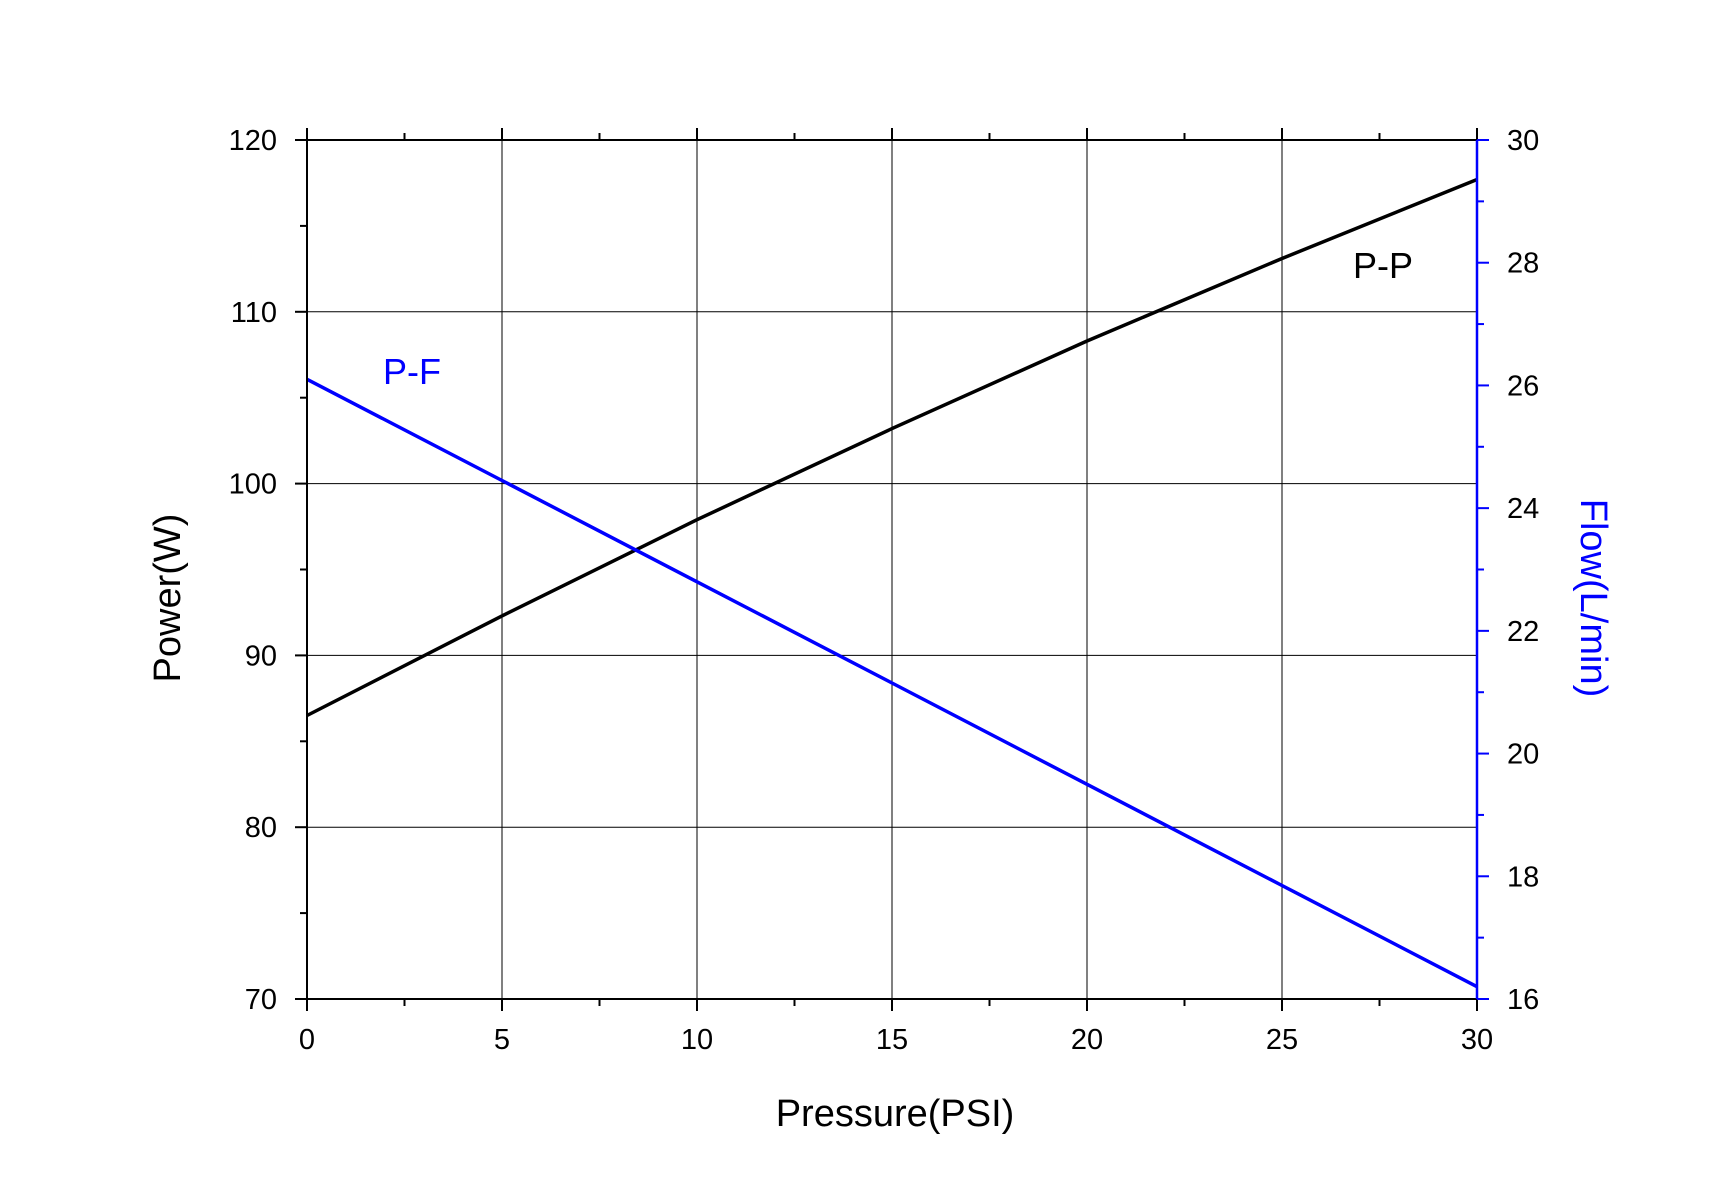 The width and height of the screenshot is (1710, 1194). I want to click on y-tick-label: 110, so click(254, 313).